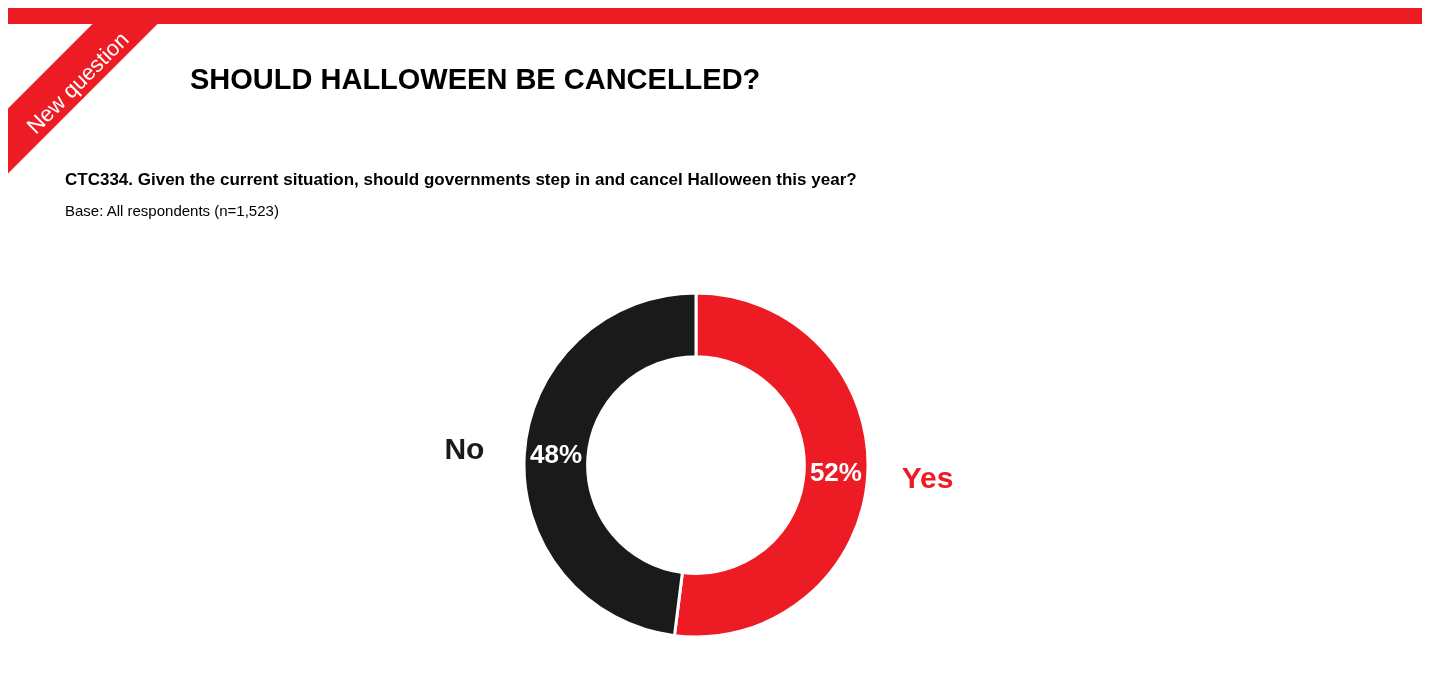  I want to click on slice-label: No, so click(464, 448).